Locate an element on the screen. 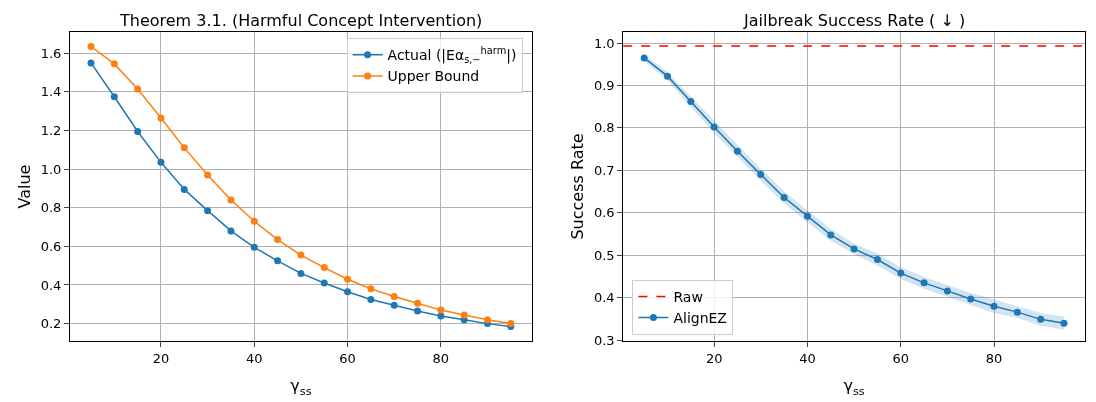 The height and width of the screenshot is (402, 1096). y-axis-title: Value is located at coordinates (24, 186).